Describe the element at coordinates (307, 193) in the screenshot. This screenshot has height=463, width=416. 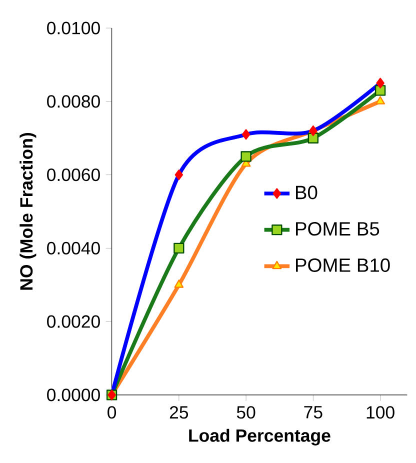
I see `legend-label: B0` at that location.